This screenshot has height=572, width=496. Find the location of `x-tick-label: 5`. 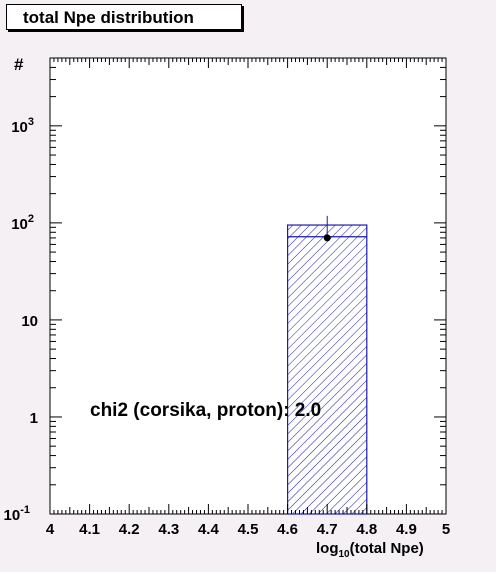

x-tick-label: 5 is located at coordinates (446, 529).